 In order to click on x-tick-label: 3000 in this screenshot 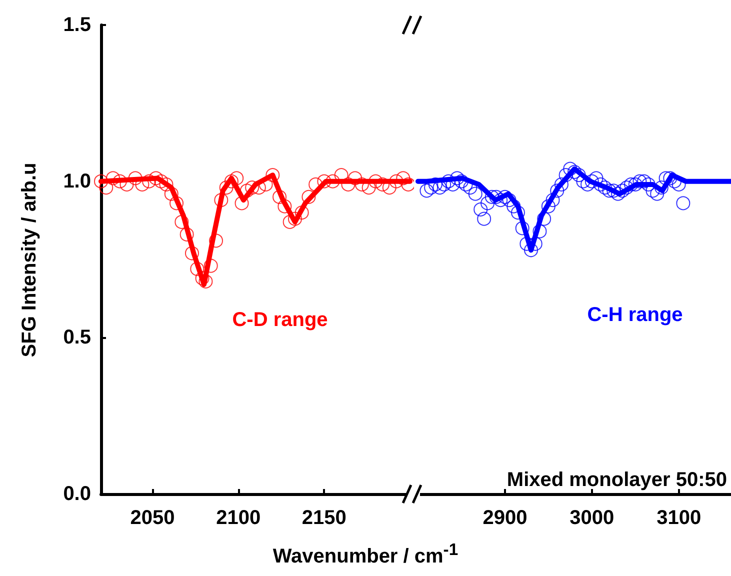, I will do `click(592, 518)`.